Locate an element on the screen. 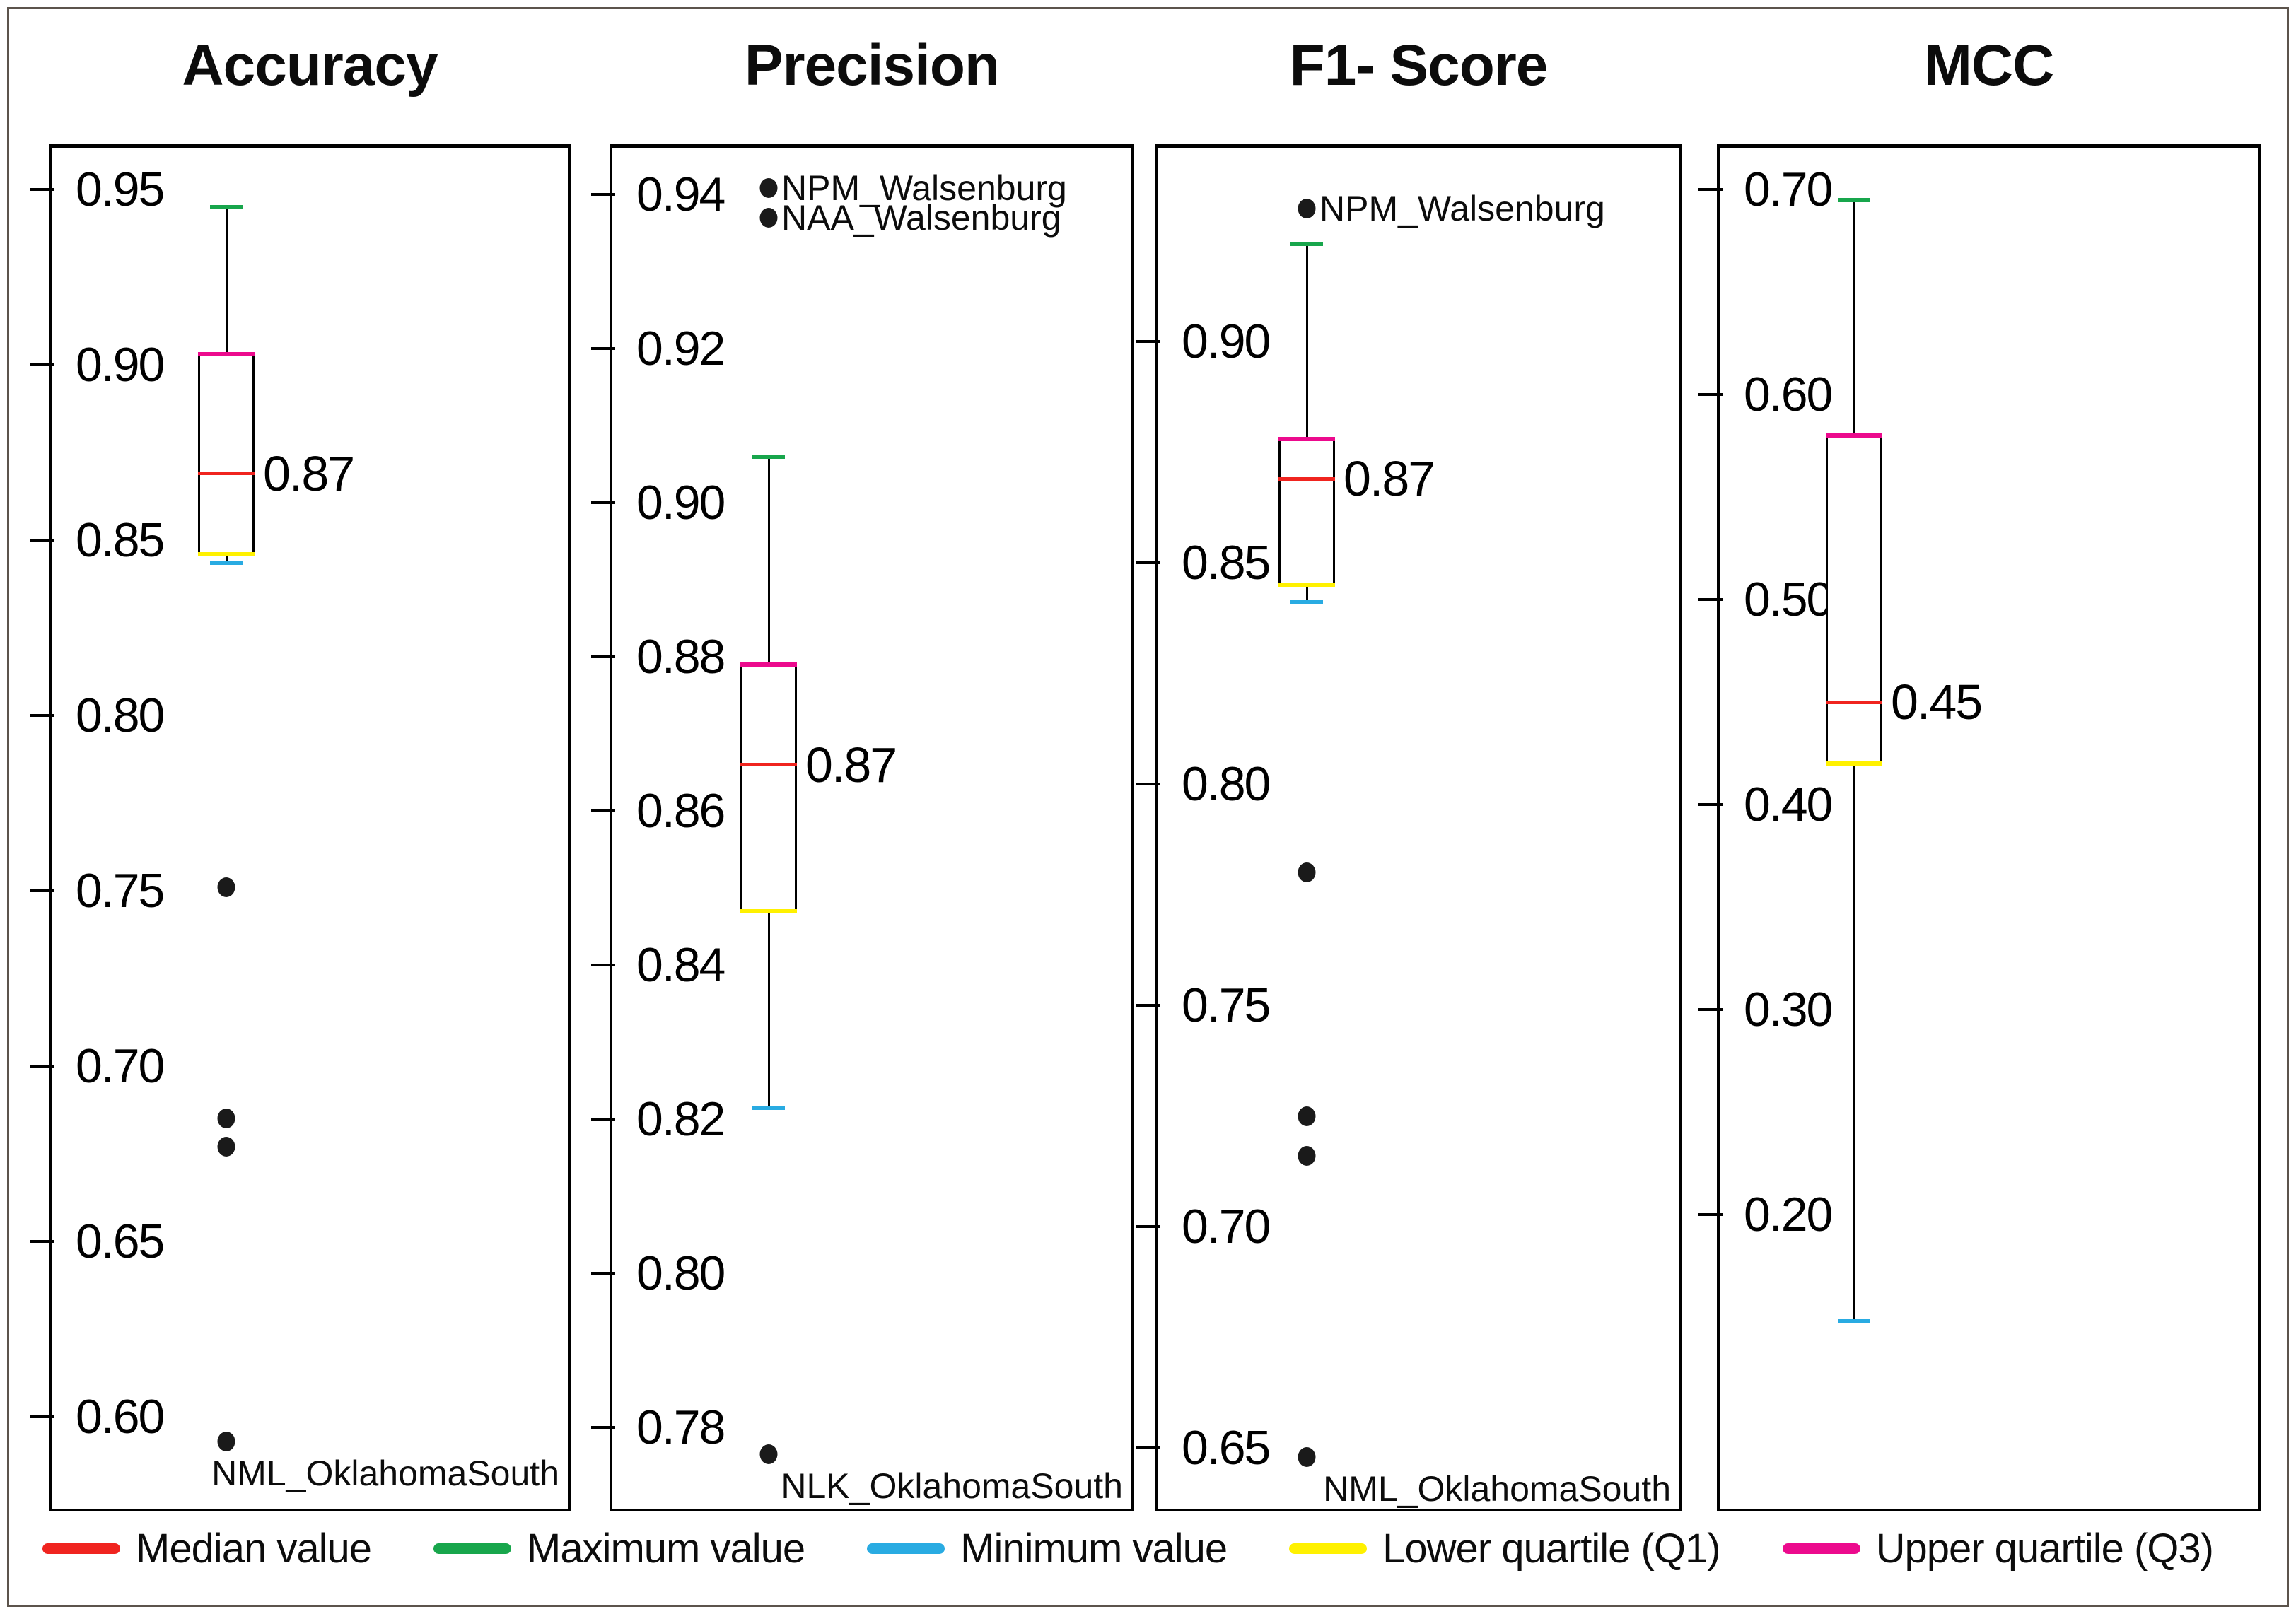 This screenshot has width=2296, height=1614. legend-item-upper-quartile: Upper quartile (Q3) is located at coordinates (1998, 1549).